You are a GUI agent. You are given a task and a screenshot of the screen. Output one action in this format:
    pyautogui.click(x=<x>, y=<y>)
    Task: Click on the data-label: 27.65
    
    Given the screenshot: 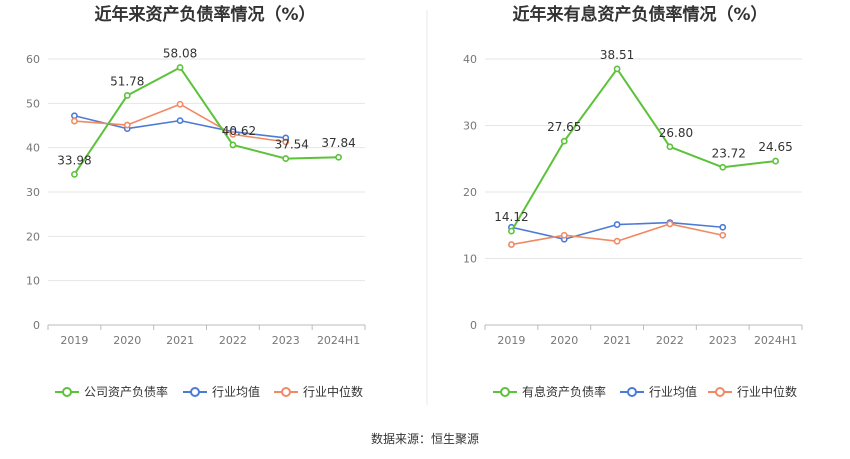 What is the action you would take?
    pyautogui.click(x=564, y=127)
    